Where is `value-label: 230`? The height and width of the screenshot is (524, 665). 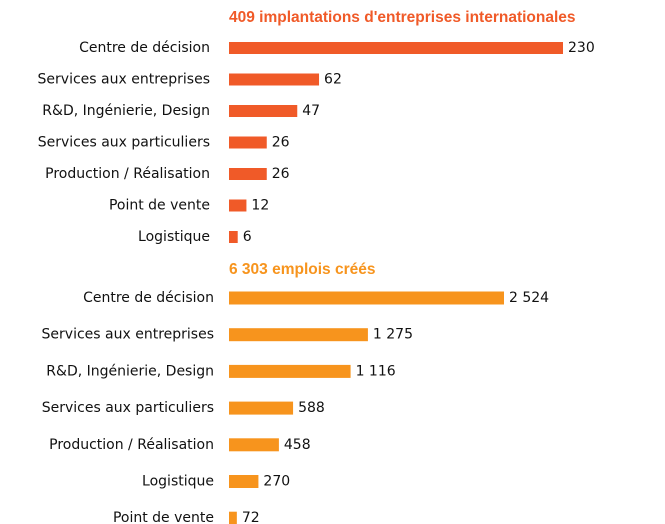
value-label: 230 is located at coordinates (581, 48).